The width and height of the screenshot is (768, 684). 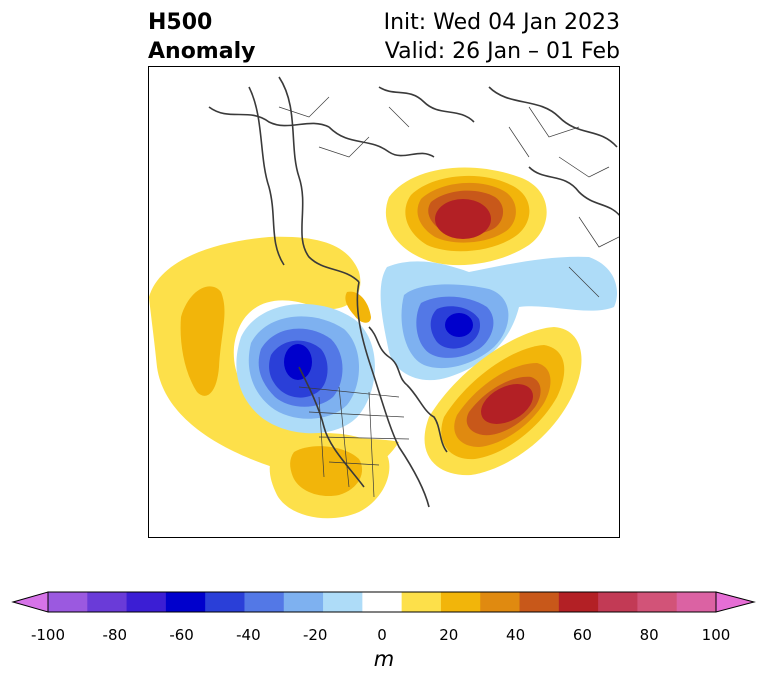 I want to click on title-left: H500 Anomaly, so click(x=201, y=37).